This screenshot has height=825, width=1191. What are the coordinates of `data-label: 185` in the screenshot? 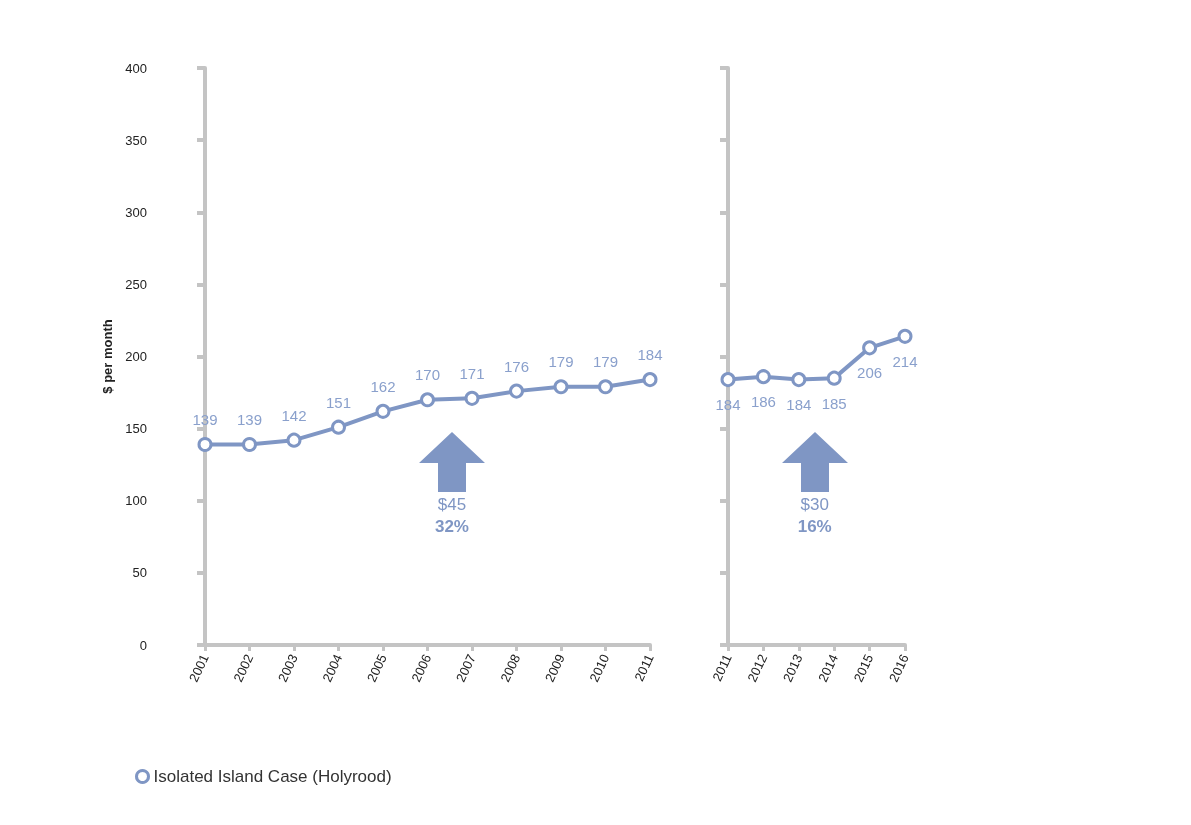 It's located at (834, 403).